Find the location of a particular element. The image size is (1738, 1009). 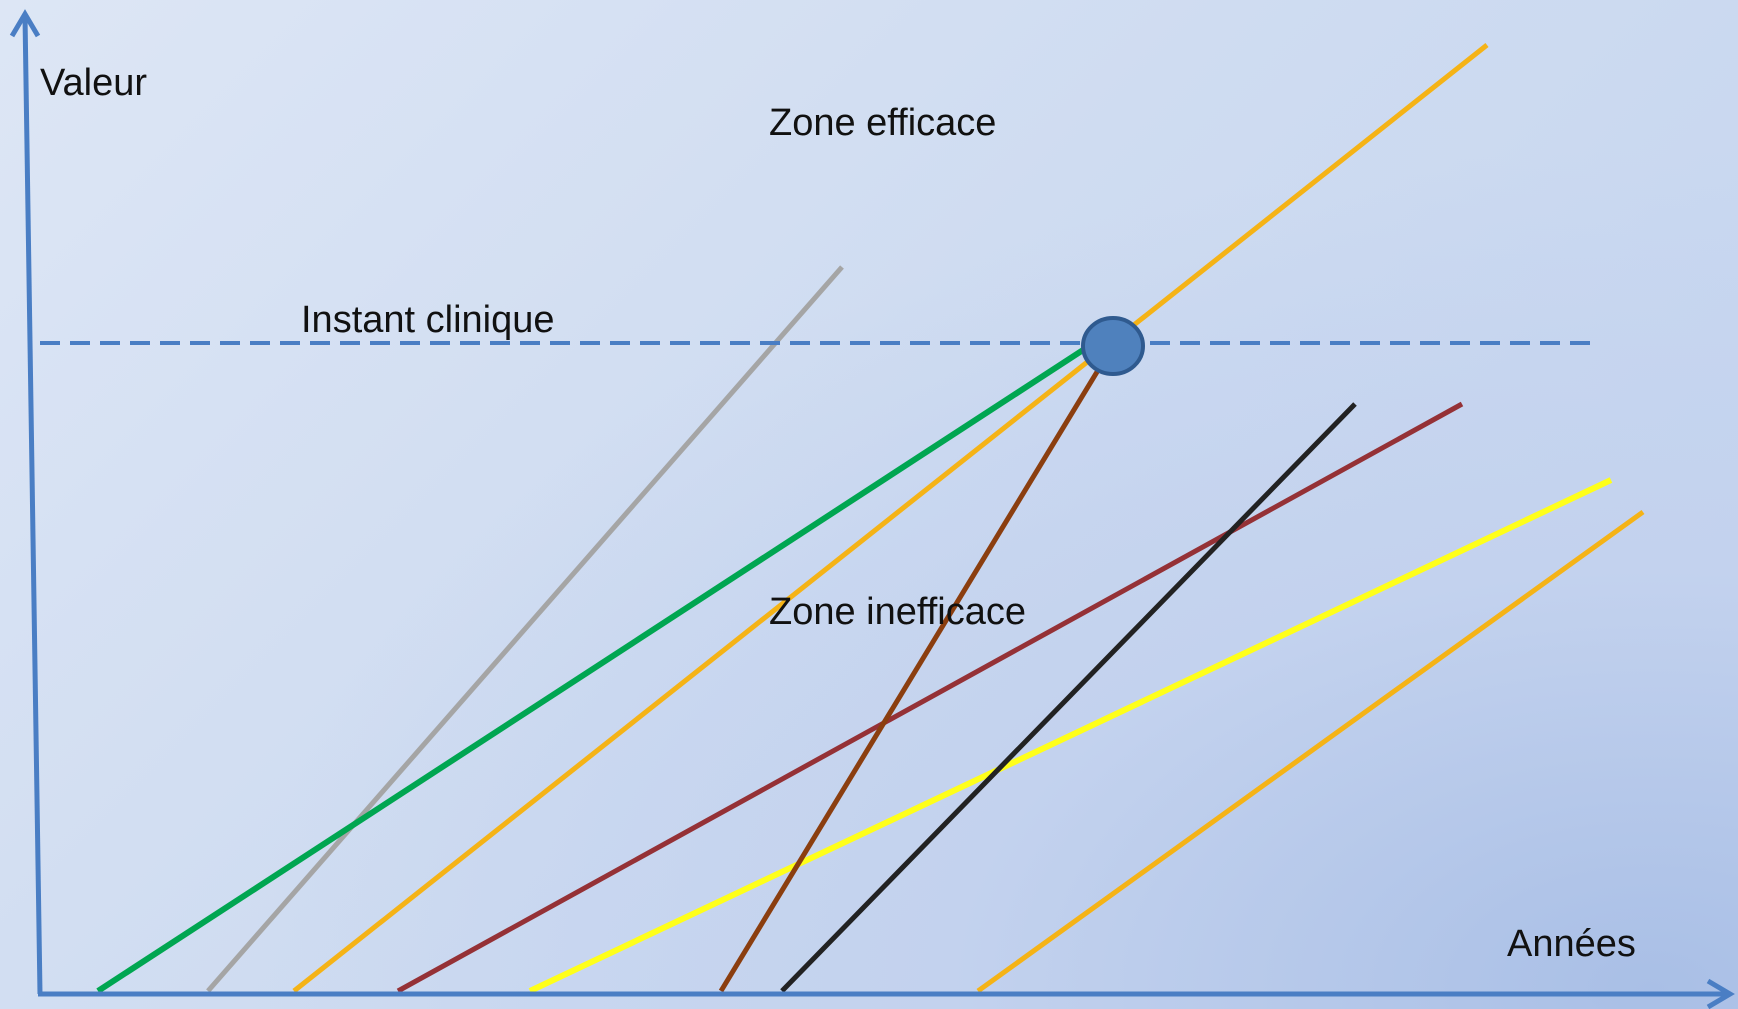

zone-inefficace-label: Zone inefficace is located at coordinates (897, 612).